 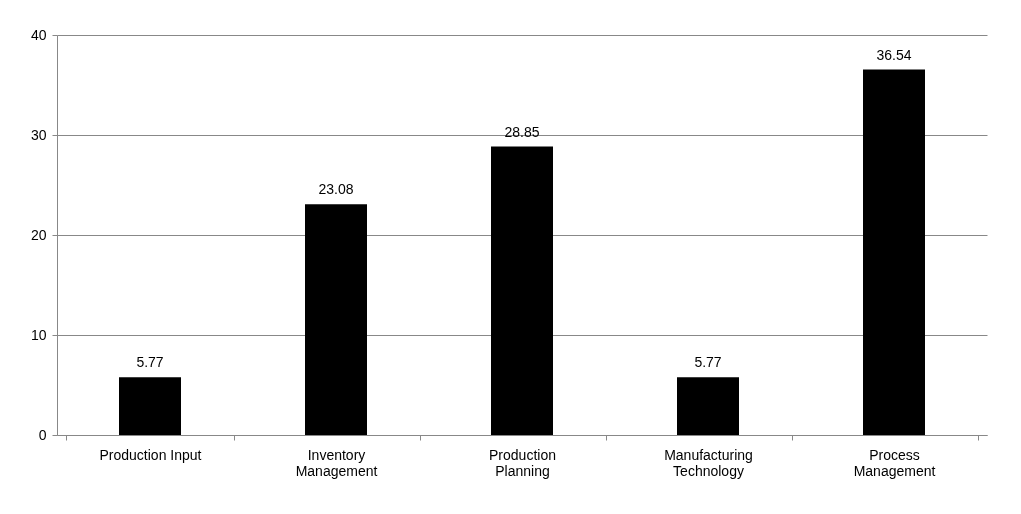 I want to click on x-tick-label: Production Planning, so click(x=522, y=462).